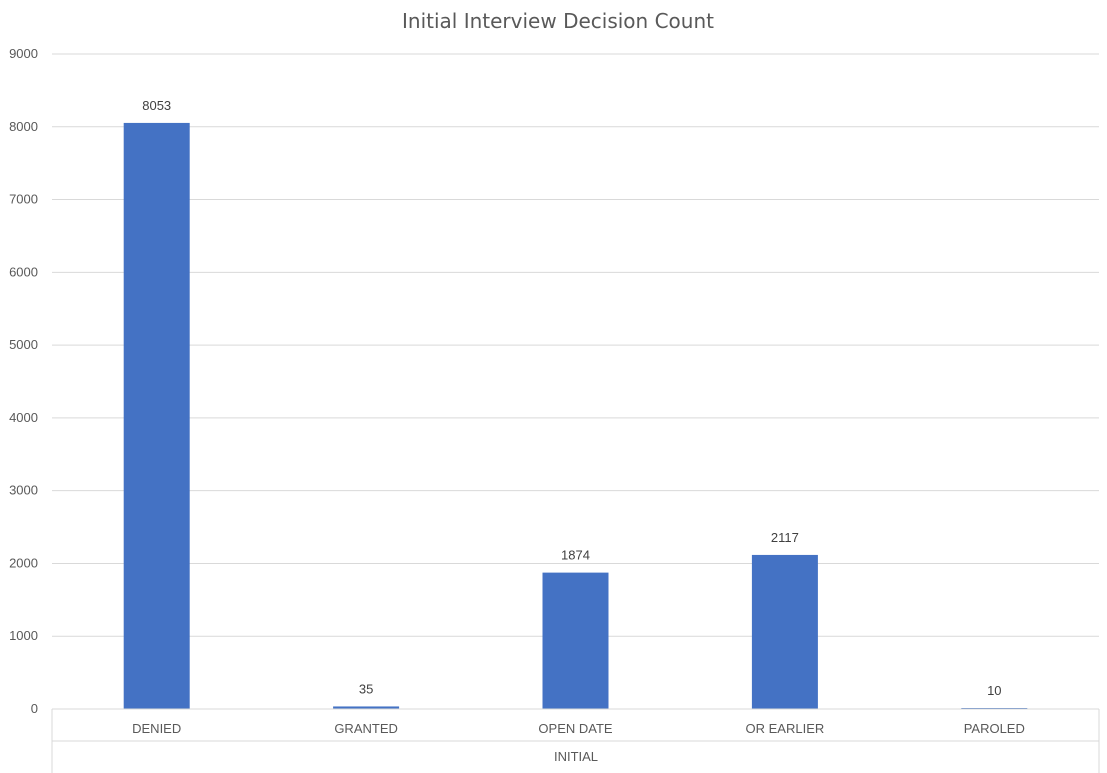  What do you see at coordinates (23, 344) in the screenshot?
I see `y-tick-label: 5000` at bounding box center [23, 344].